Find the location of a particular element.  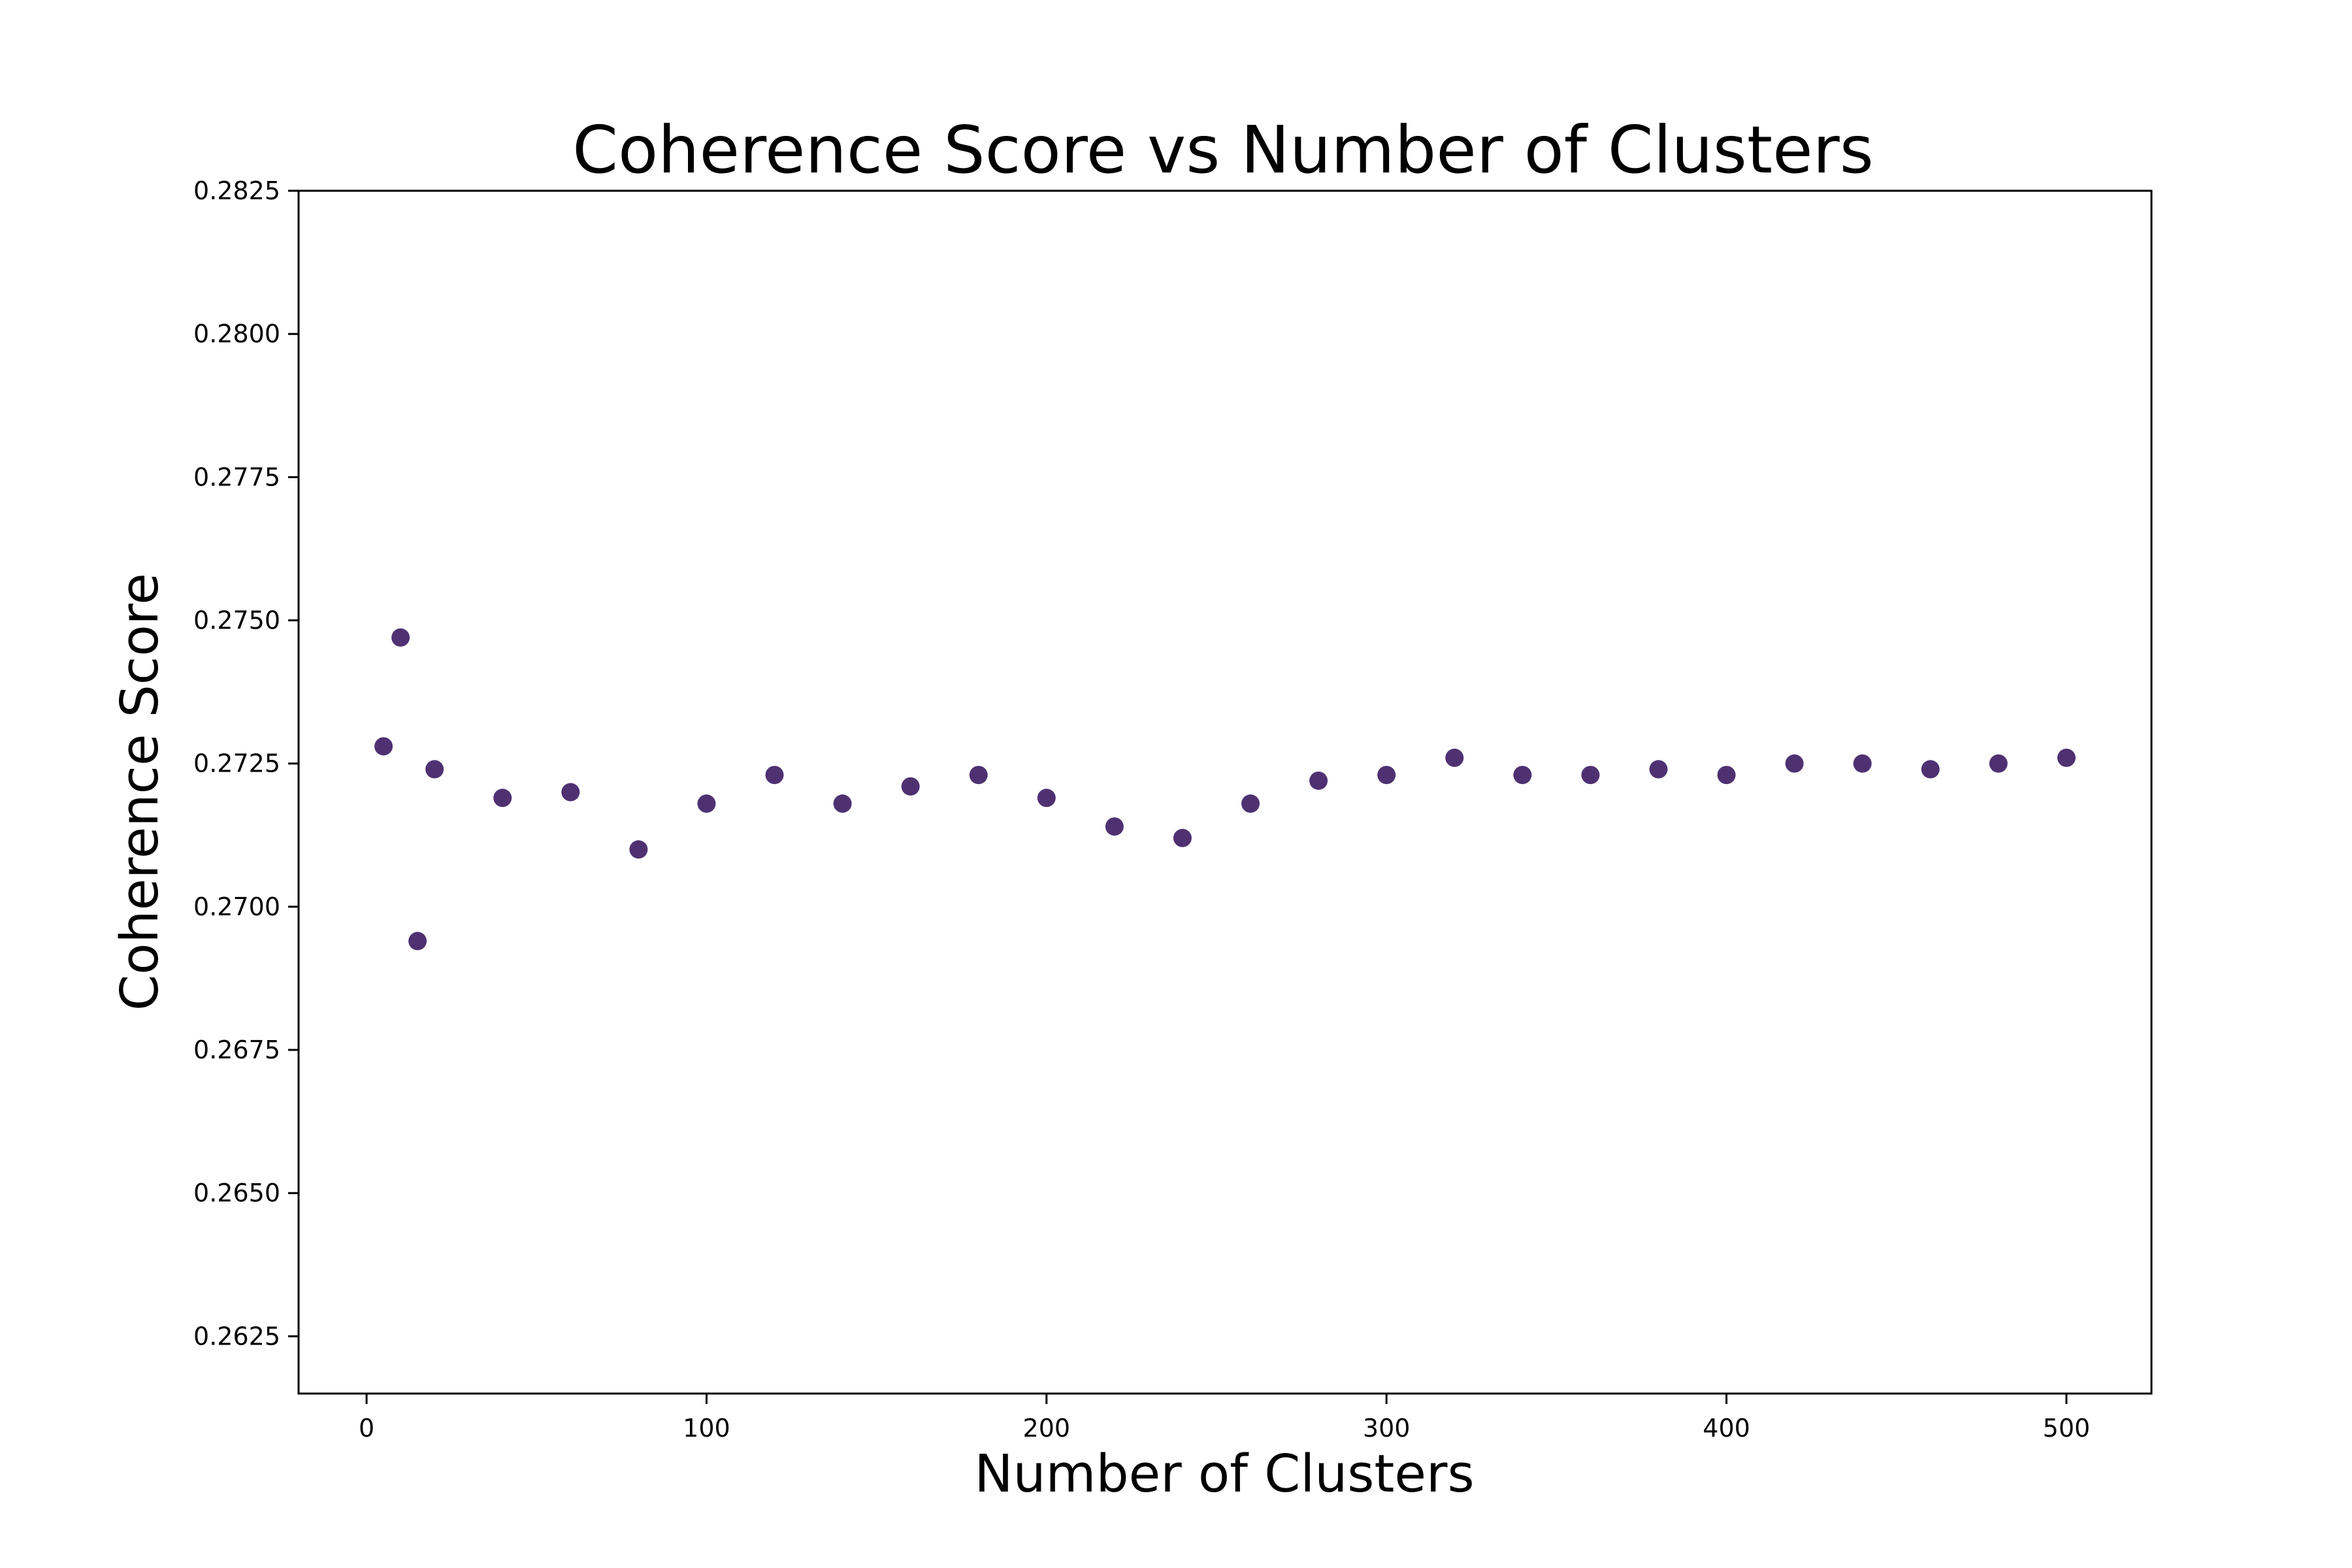

x-axis-ticks: 0 100 200 300 400 500 is located at coordinates (1224, 1418).